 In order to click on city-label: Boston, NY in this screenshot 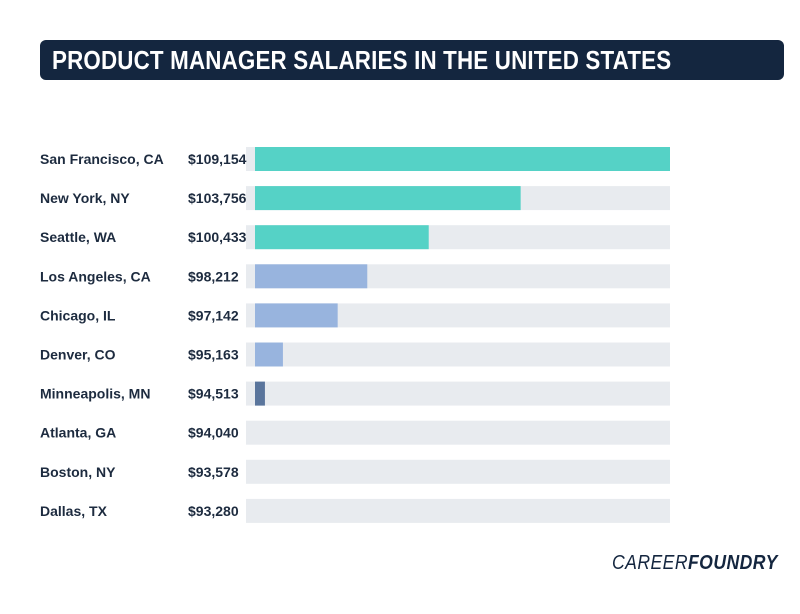, I will do `click(78, 472)`.